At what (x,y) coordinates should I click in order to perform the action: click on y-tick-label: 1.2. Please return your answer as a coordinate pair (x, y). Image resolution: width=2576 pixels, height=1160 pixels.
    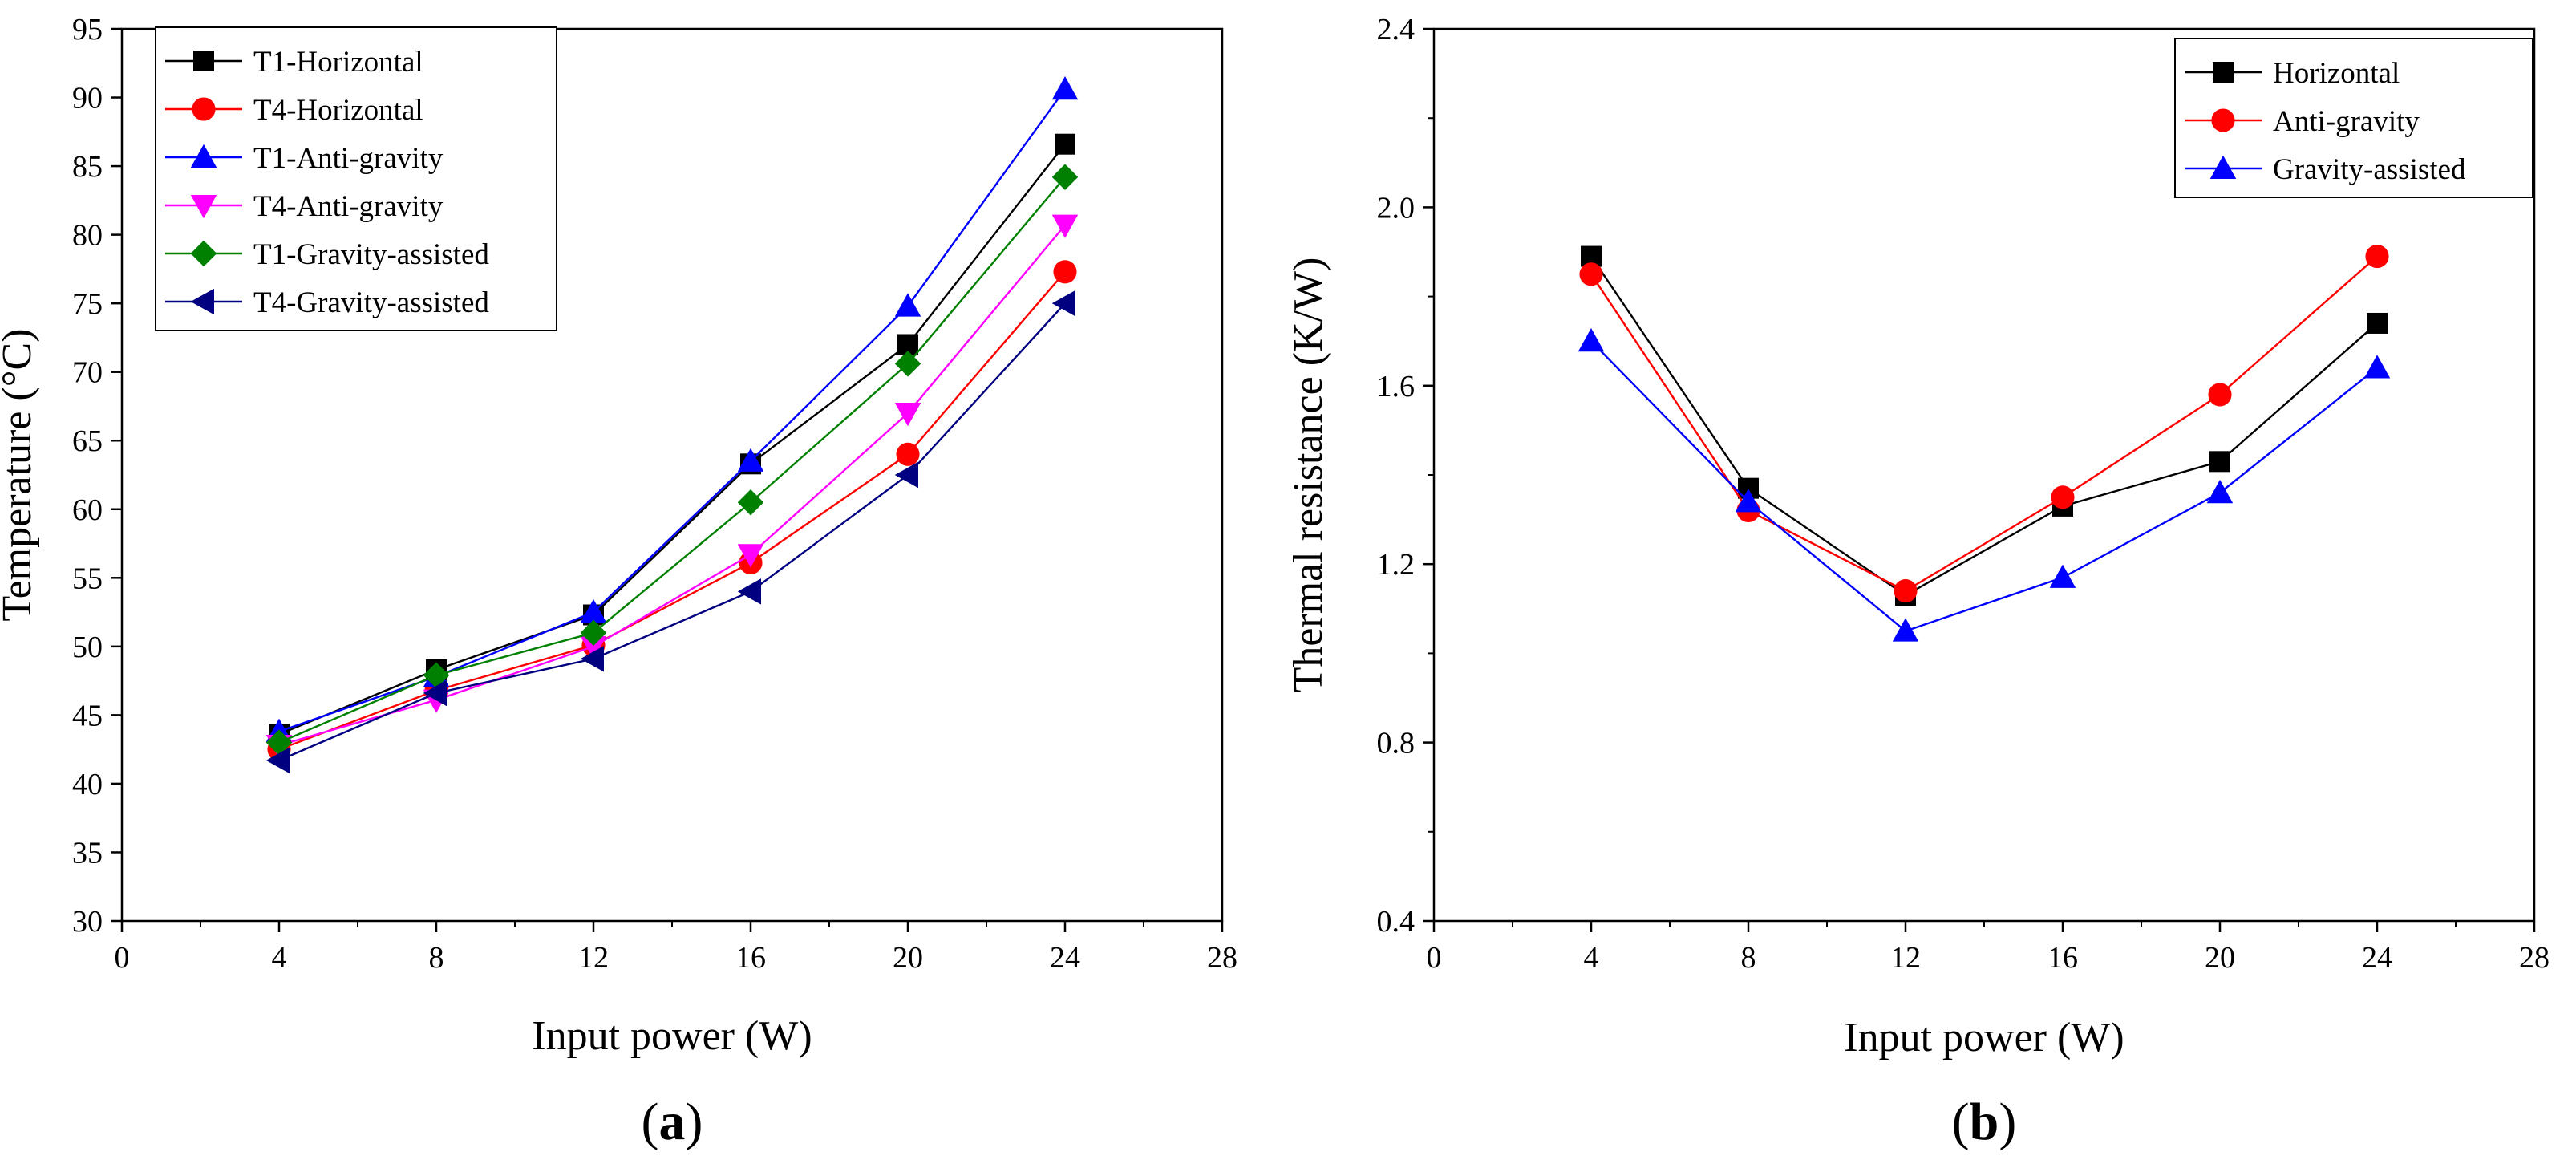
    Looking at the image, I should click on (1396, 565).